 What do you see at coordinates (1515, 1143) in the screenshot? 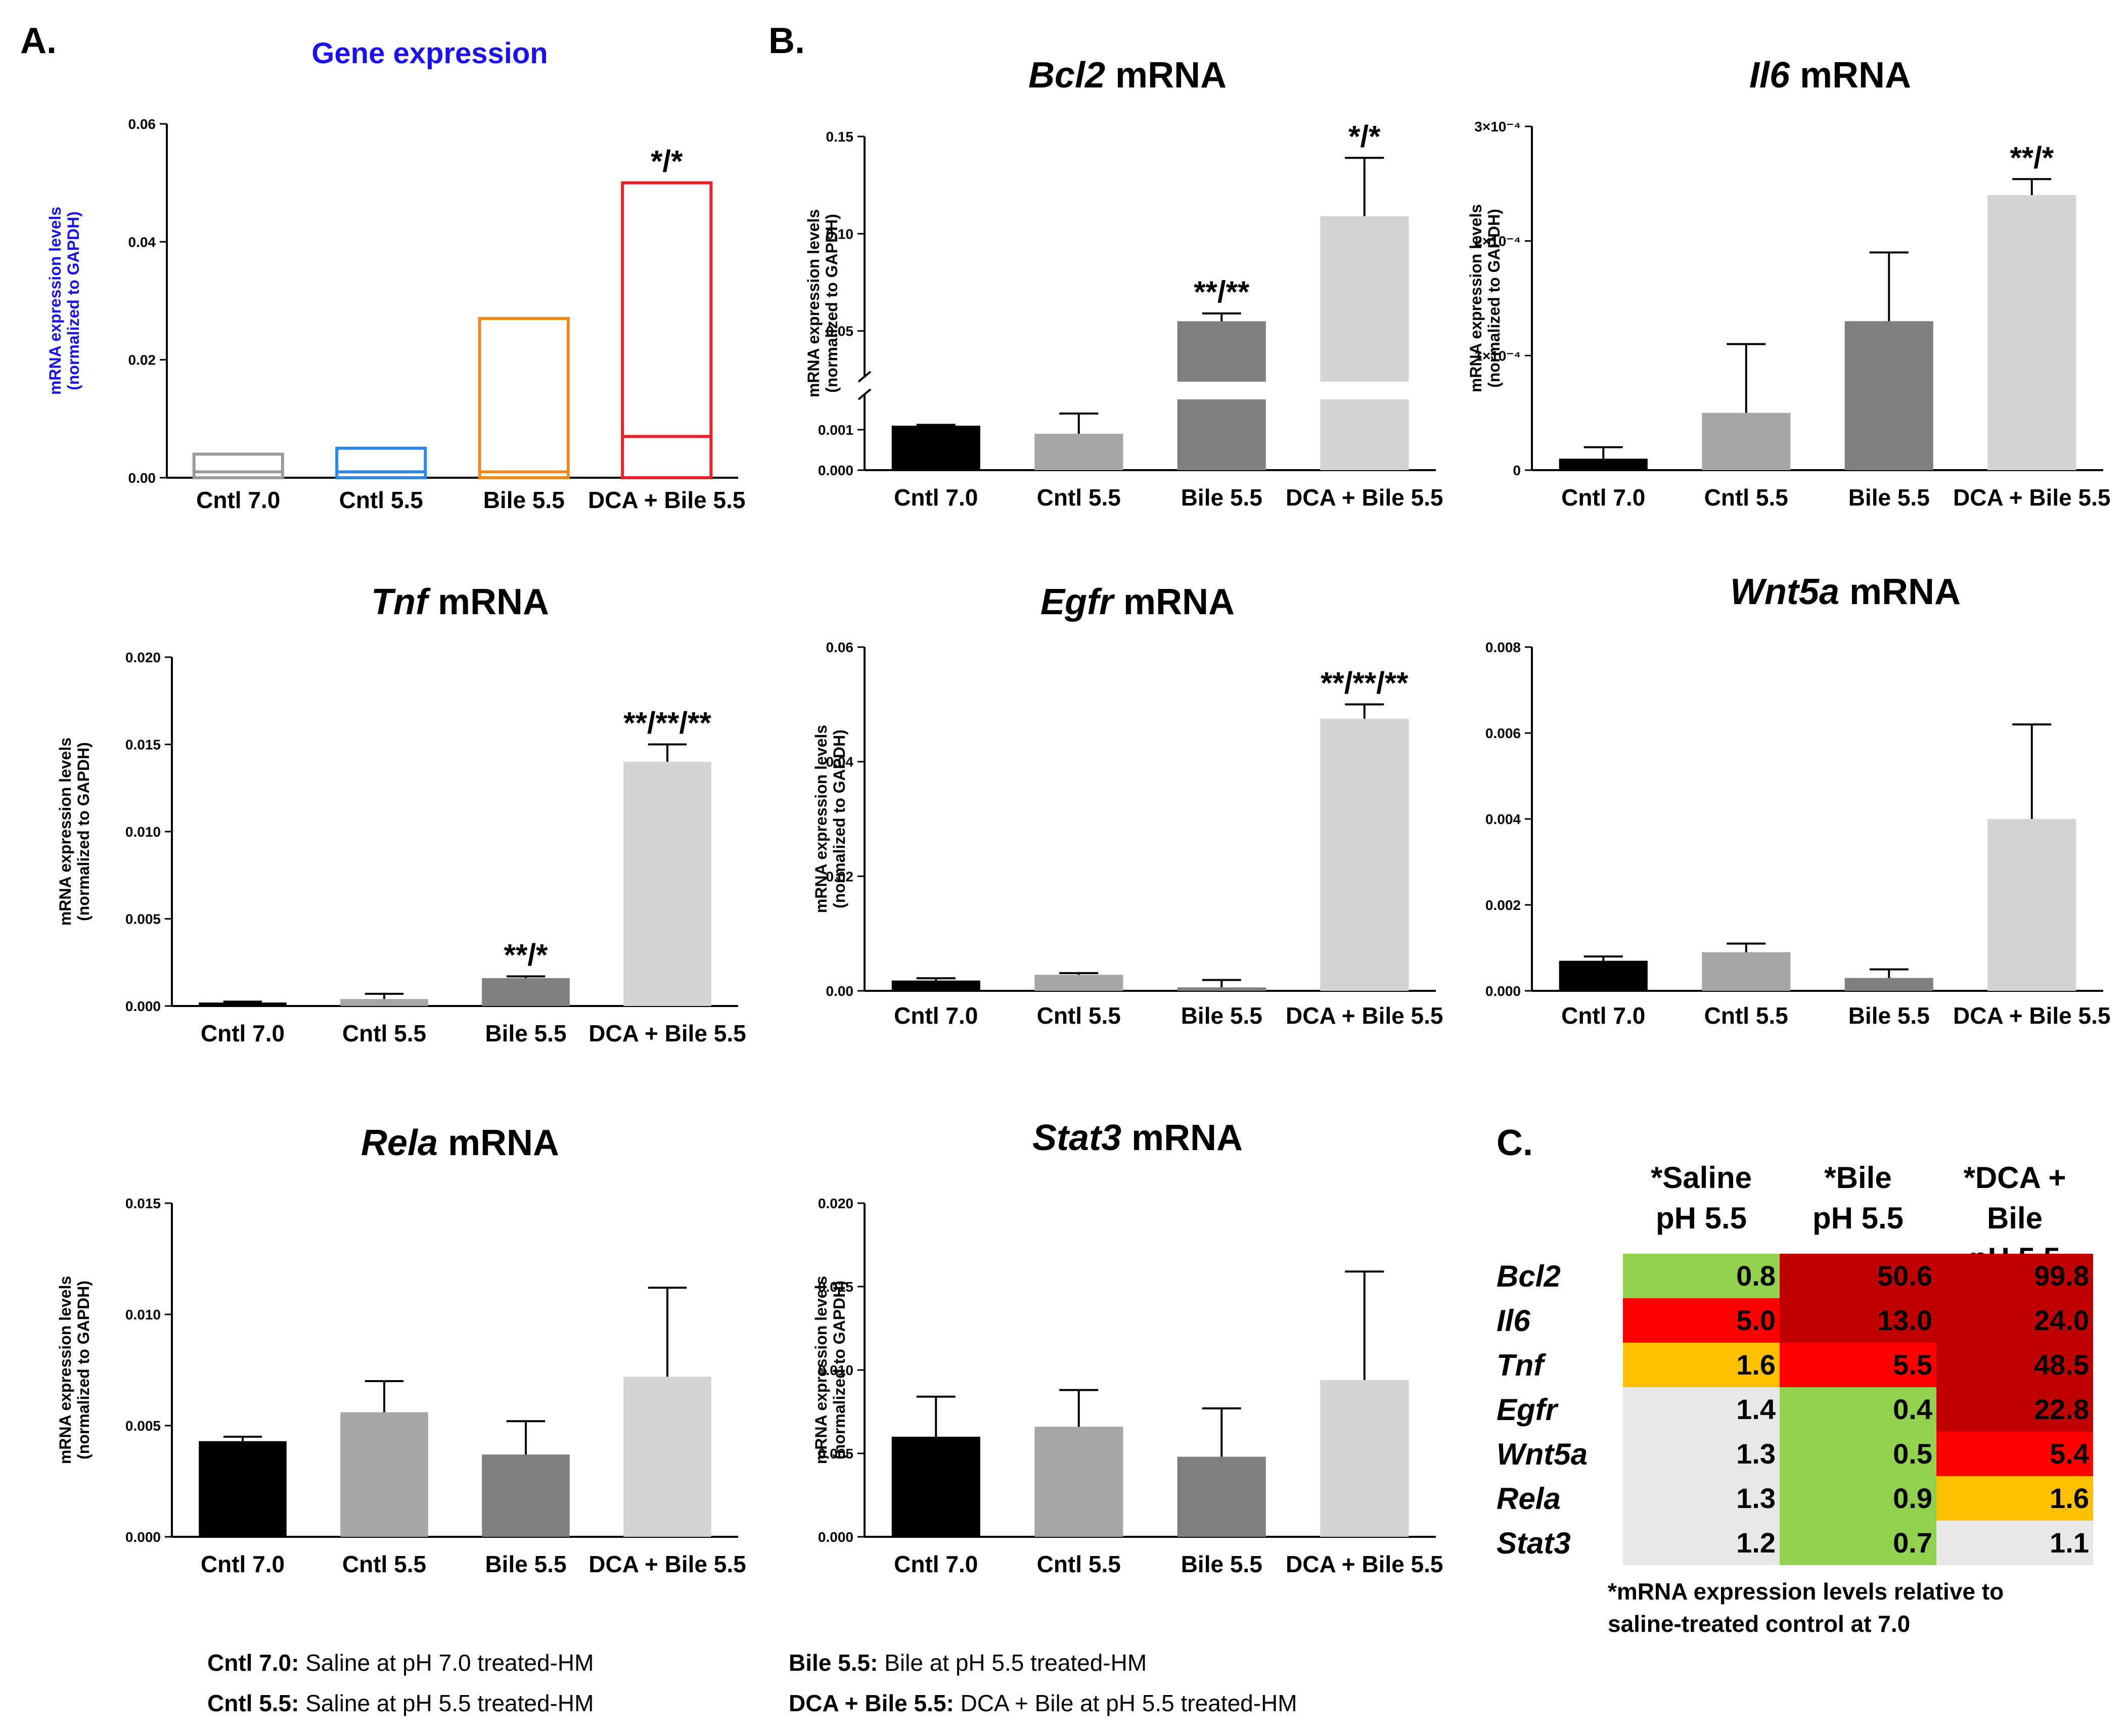
I see `panel-label-c: C.` at bounding box center [1515, 1143].